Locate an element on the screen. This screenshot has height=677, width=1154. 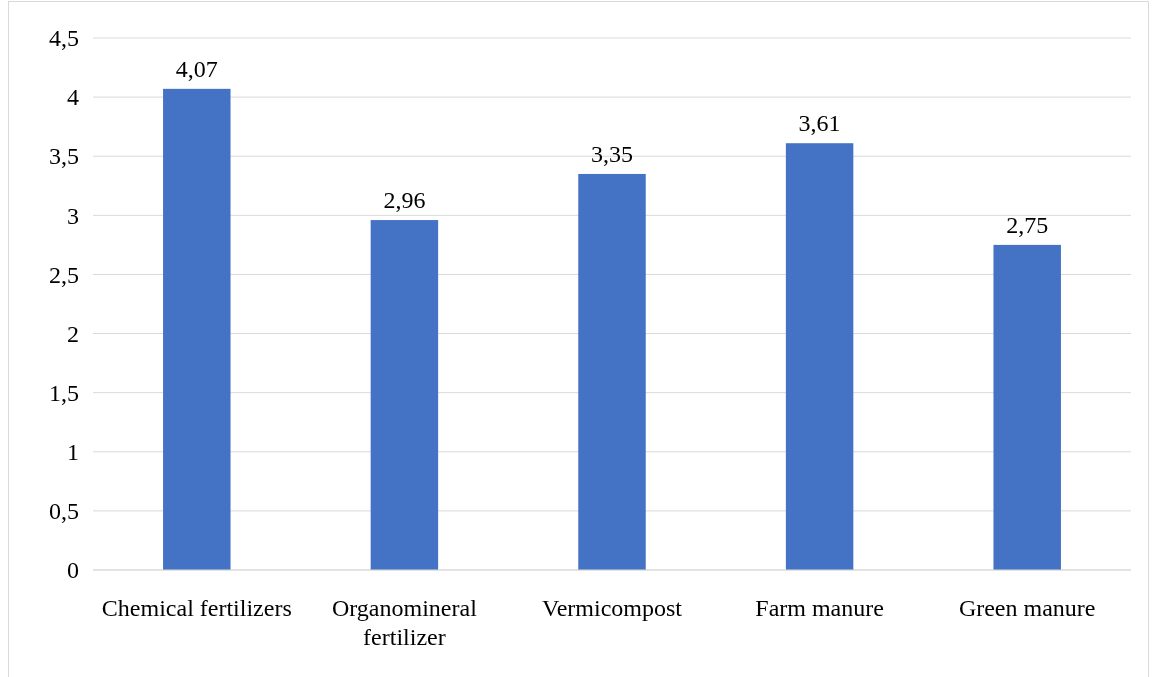
y-tick-label: 0,5 is located at coordinates (64, 511).